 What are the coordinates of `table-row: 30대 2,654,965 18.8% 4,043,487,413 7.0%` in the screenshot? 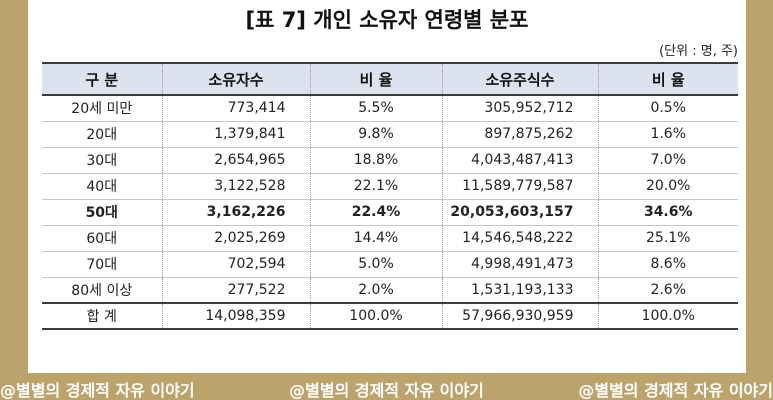 It's located at (390, 160).